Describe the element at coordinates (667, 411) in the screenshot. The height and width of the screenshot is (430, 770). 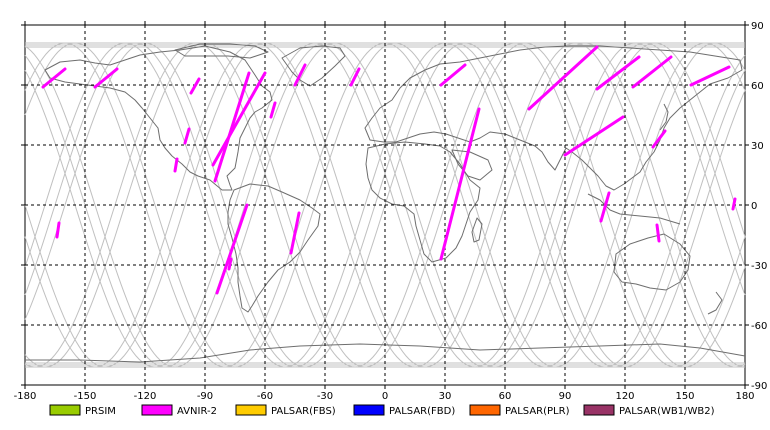
I see `legend-label-palsar-wb: PALSAR(WB1/WB2)` at that location.